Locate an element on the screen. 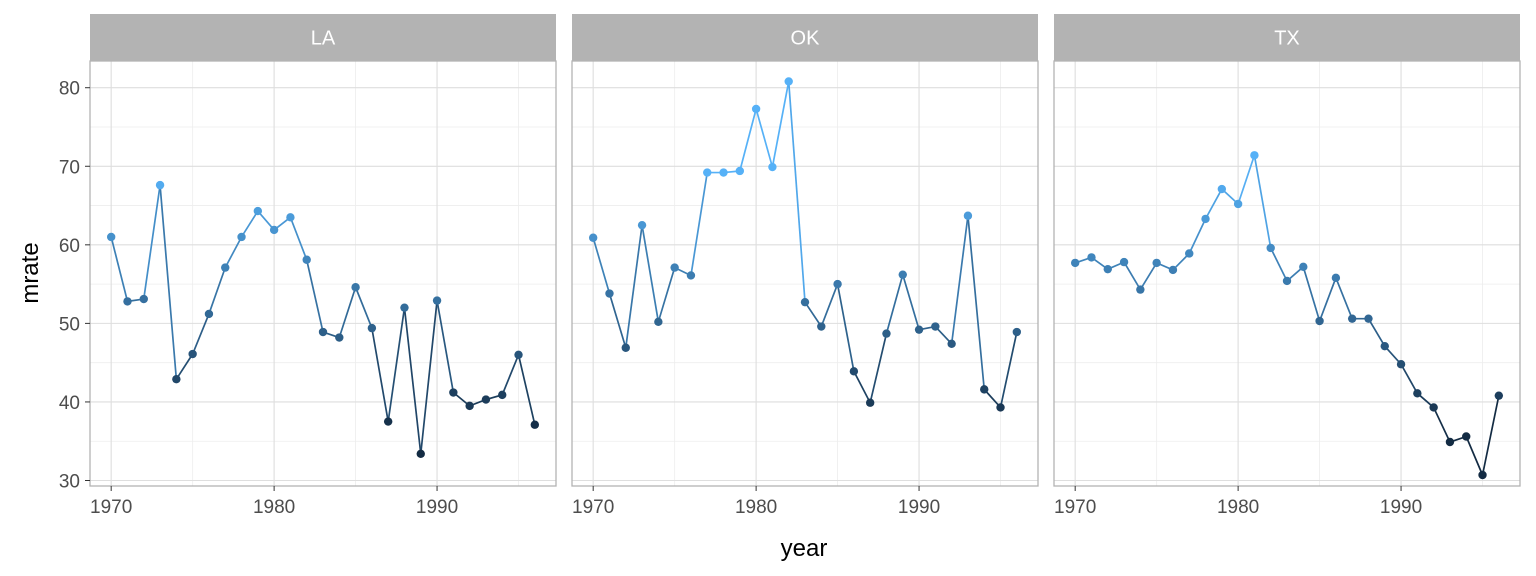  y-tick-label: 30 is located at coordinates (69, 482).